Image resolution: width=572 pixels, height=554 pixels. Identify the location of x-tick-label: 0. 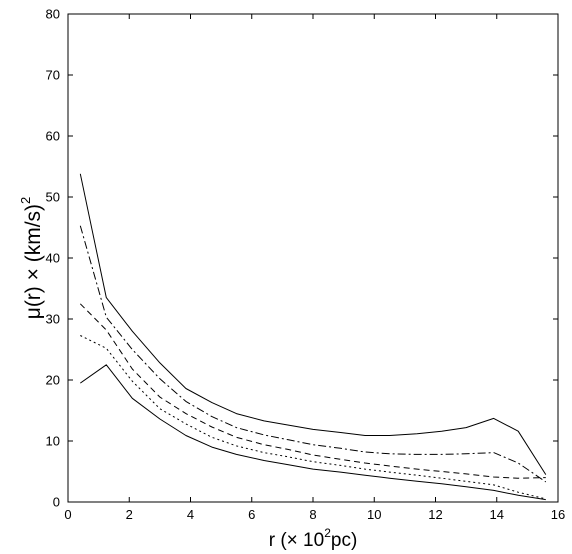
(67, 514).